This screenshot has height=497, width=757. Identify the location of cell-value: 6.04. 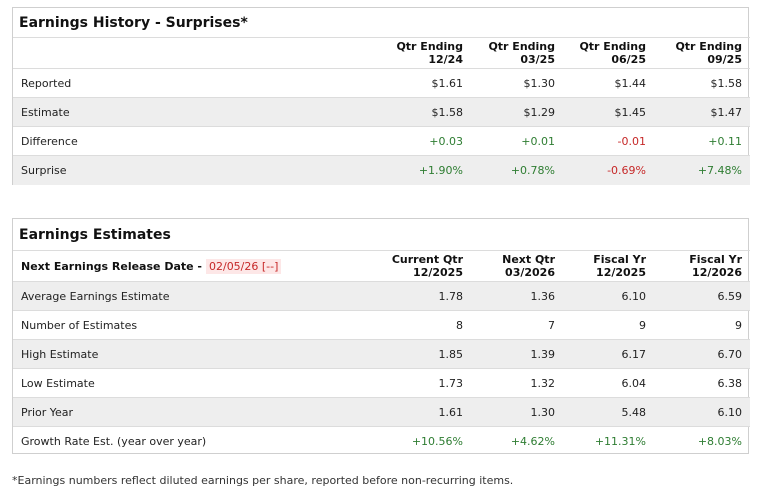
(634, 383).